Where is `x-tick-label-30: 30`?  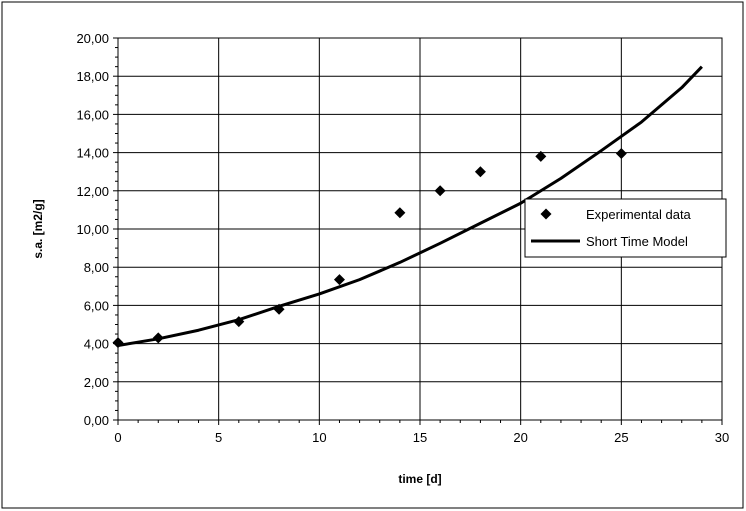 x-tick-label-30: 30 is located at coordinates (722, 437).